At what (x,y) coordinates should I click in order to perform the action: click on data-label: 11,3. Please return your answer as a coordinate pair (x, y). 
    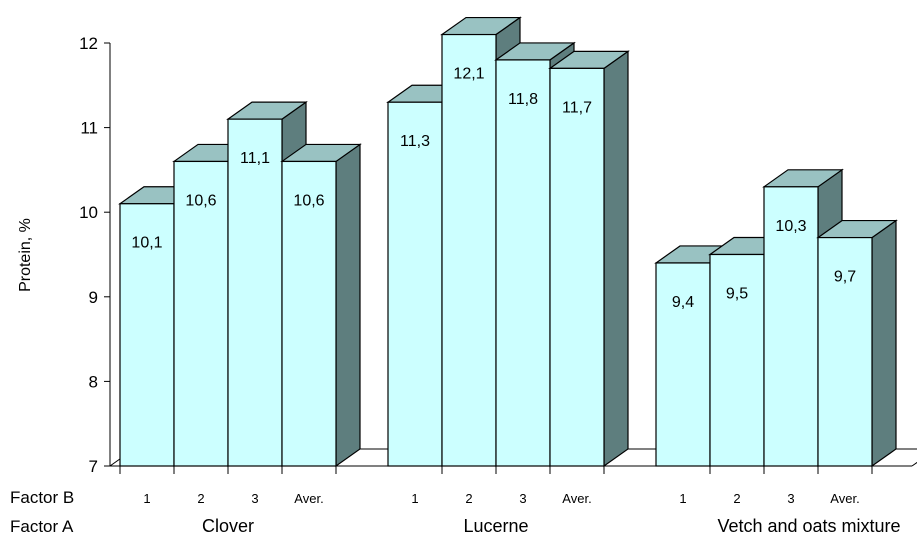
    Looking at the image, I should click on (415, 141).